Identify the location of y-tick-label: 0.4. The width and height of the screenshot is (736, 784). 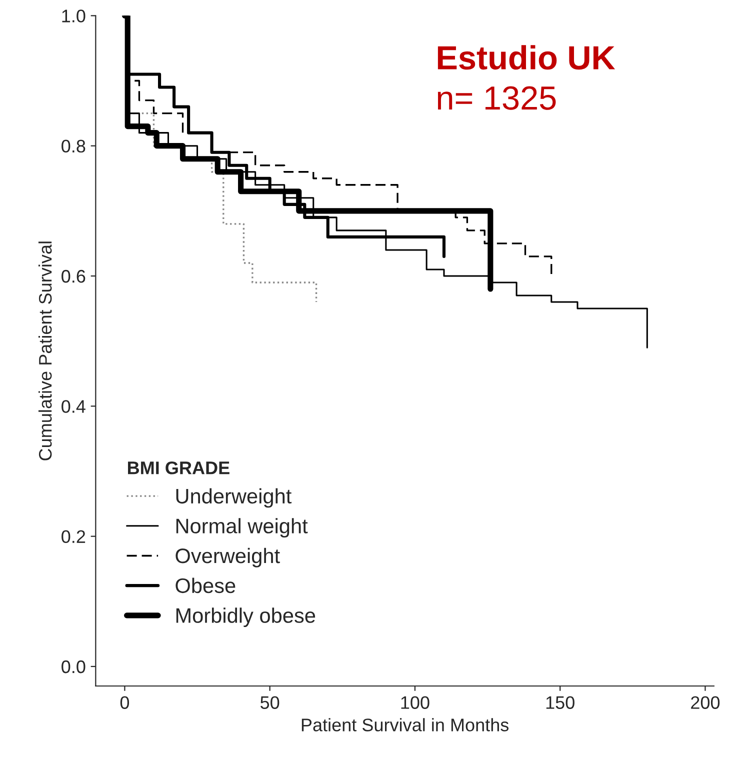
(74, 406).